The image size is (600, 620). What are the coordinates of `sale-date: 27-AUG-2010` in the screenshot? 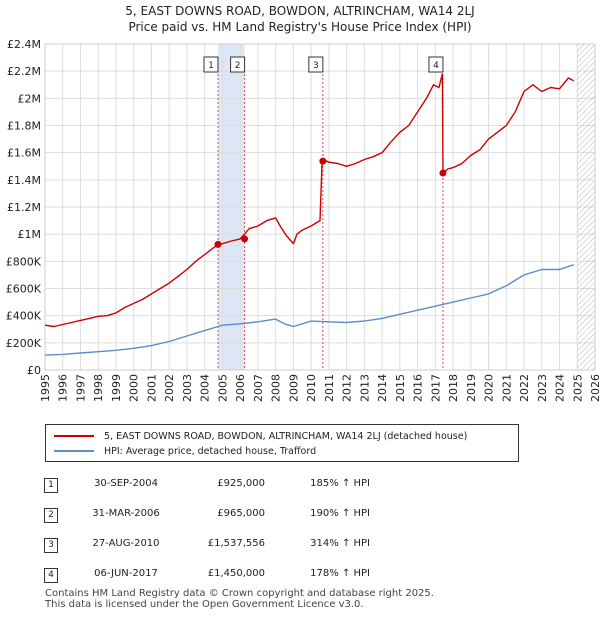 It's located at (126, 543).